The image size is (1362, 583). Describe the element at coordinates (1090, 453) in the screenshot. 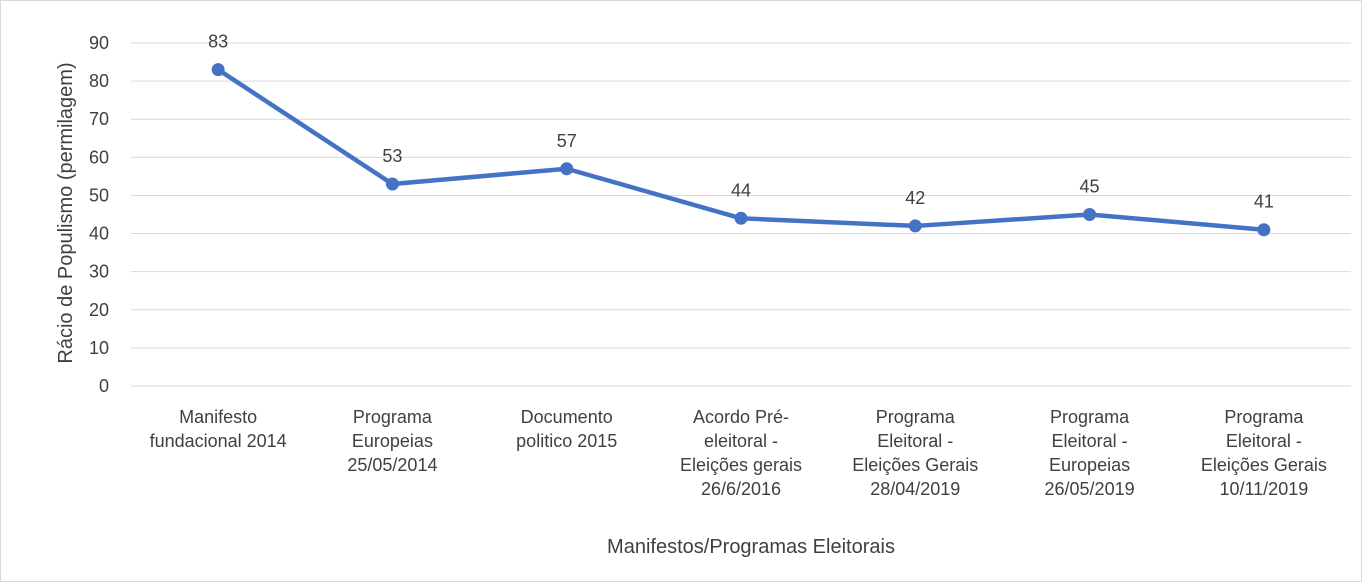

I see `x-tick-label: Programa Eleitoral -Europeias 26/05/2019` at that location.